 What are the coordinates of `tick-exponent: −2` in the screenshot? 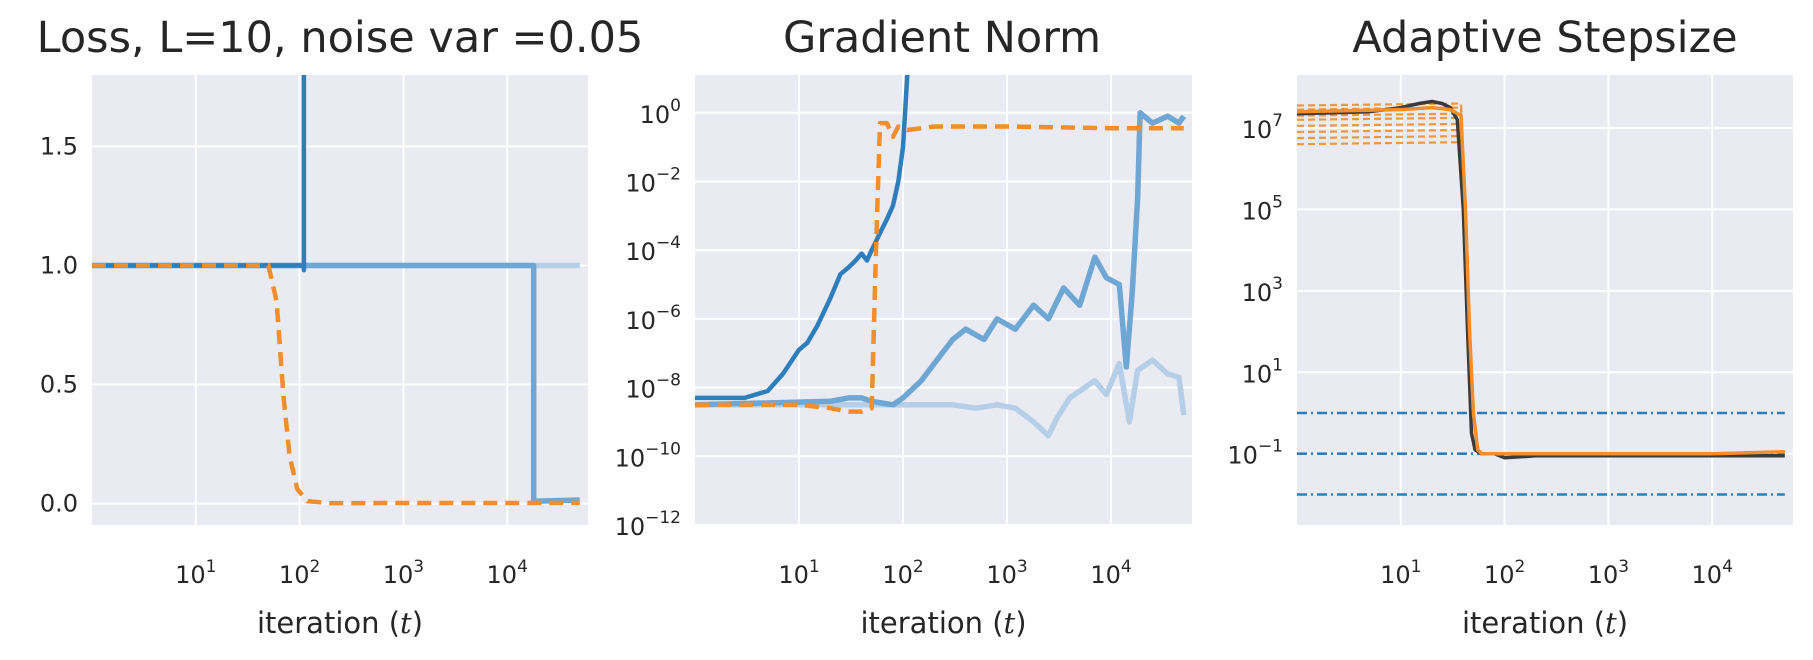 It's located at (668, 174).